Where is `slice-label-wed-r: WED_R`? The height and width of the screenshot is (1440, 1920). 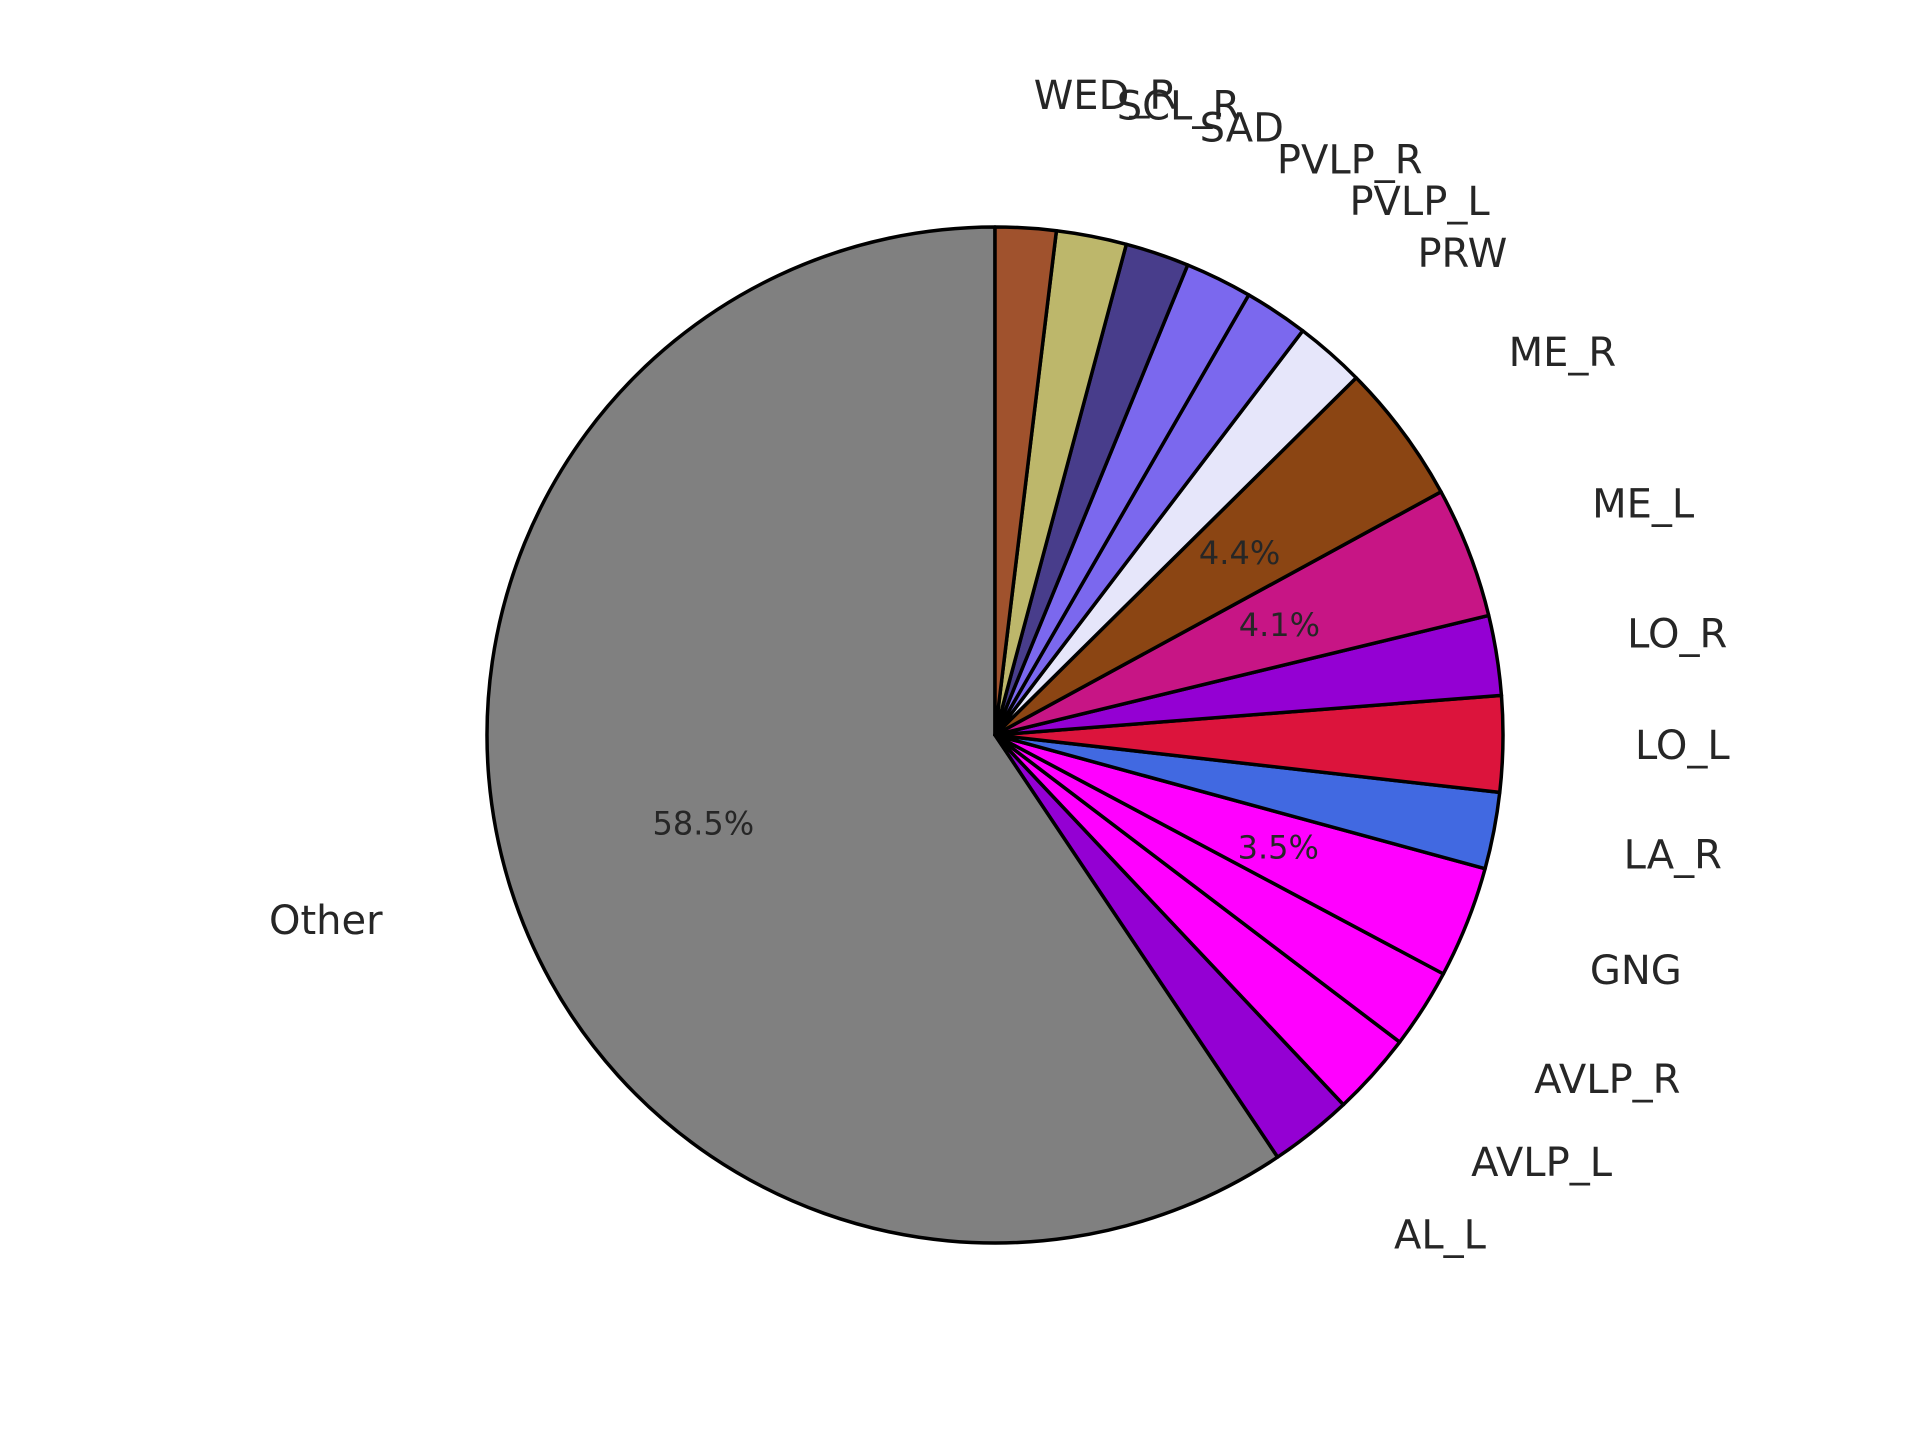 slice-label-wed-r: WED_R is located at coordinates (1105, 96).